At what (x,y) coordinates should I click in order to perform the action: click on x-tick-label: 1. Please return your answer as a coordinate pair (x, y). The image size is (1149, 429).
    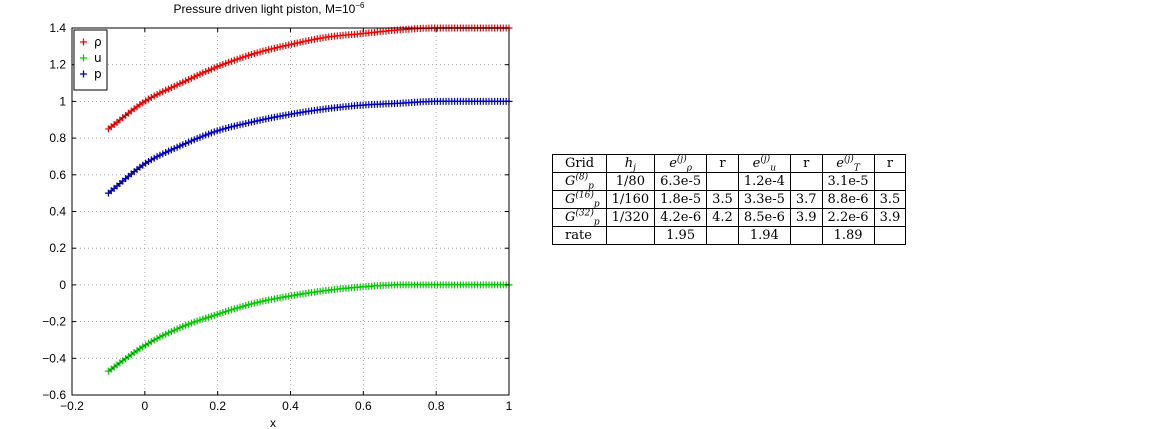
    Looking at the image, I should click on (509, 406).